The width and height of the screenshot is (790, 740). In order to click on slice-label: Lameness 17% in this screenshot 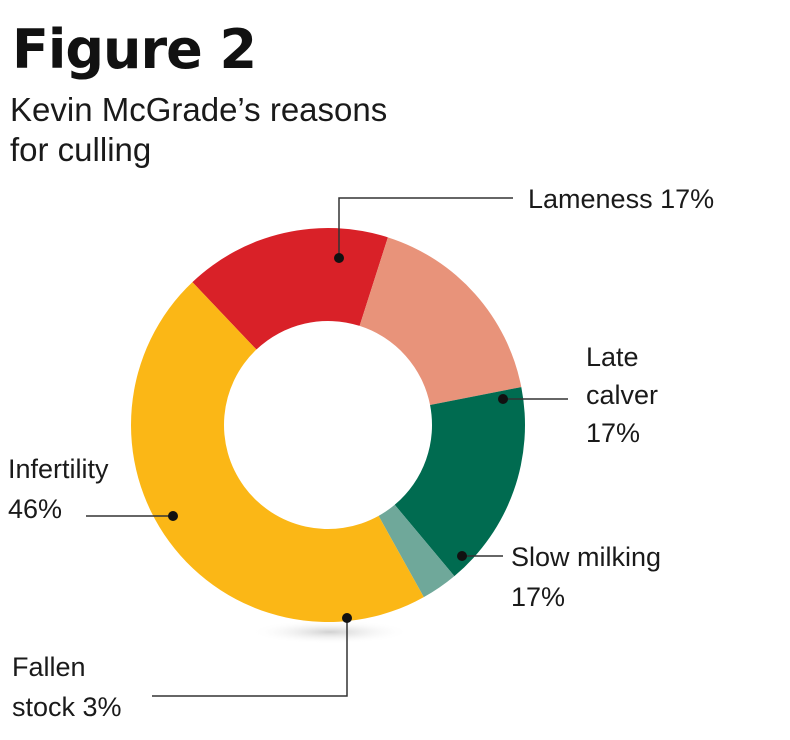, I will do `click(621, 199)`.